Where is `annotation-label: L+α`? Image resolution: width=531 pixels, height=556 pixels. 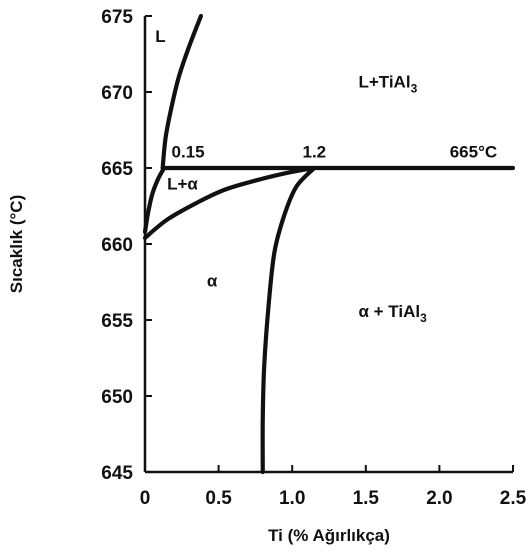 annotation-label: L+α is located at coordinates (182, 183).